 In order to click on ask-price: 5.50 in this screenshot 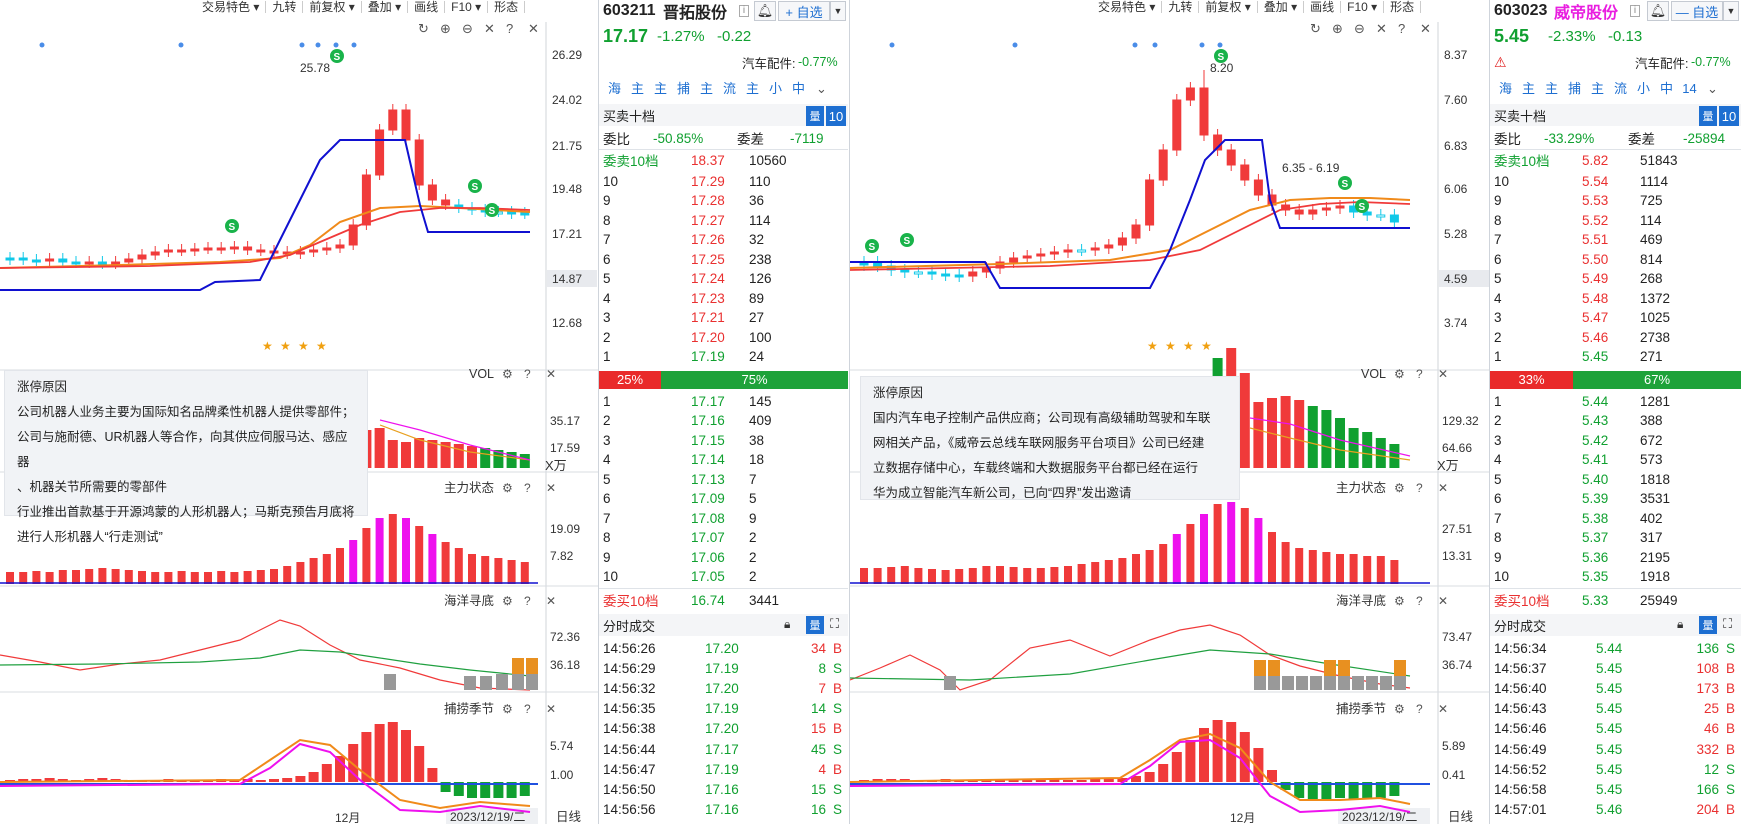, I will do `click(1595, 259)`.